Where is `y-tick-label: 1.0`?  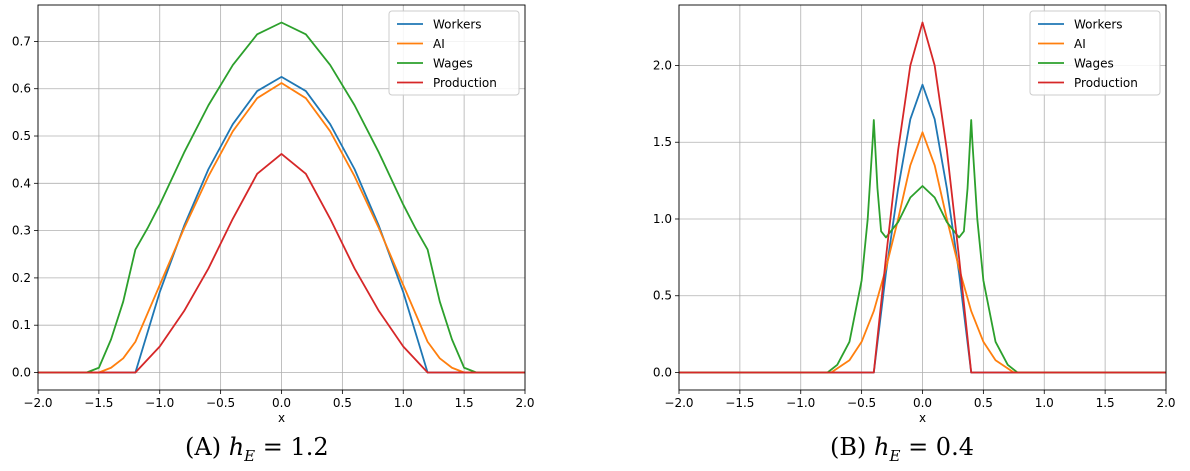
y-tick-label: 1.0 is located at coordinates (662, 219).